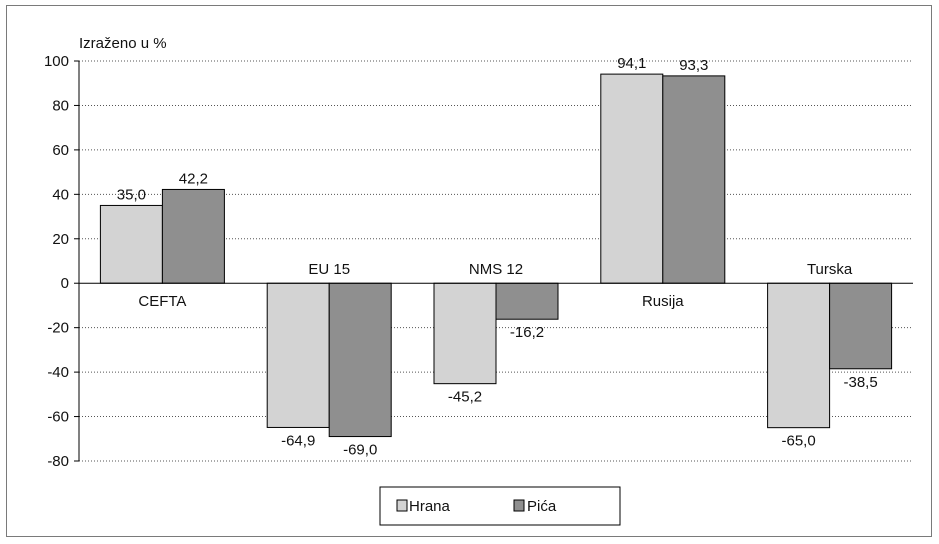  Describe the element at coordinates (60, 105) in the screenshot. I see `y-tick-label: 80` at that location.